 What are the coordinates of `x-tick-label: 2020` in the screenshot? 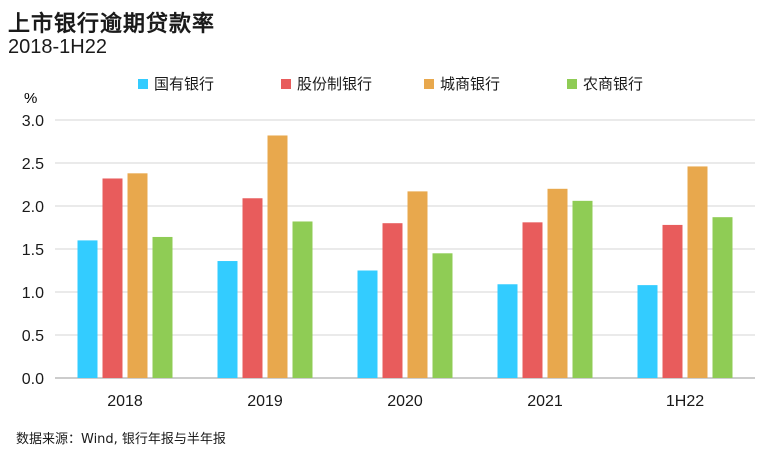 It's located at (405, 401).